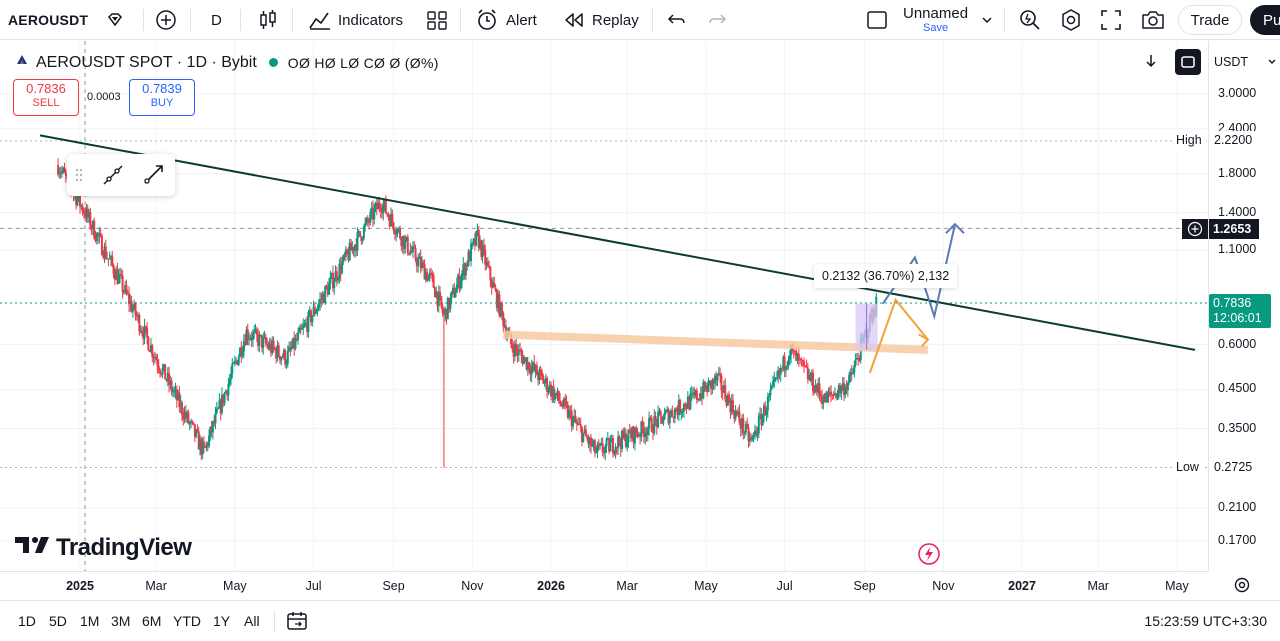 The height and width of the screenshot is (641, 1280). What do you see at coordinates (1231, 62) in the screenshot?
I see `currency-select: USDT` at bounding box center [1231, 62].